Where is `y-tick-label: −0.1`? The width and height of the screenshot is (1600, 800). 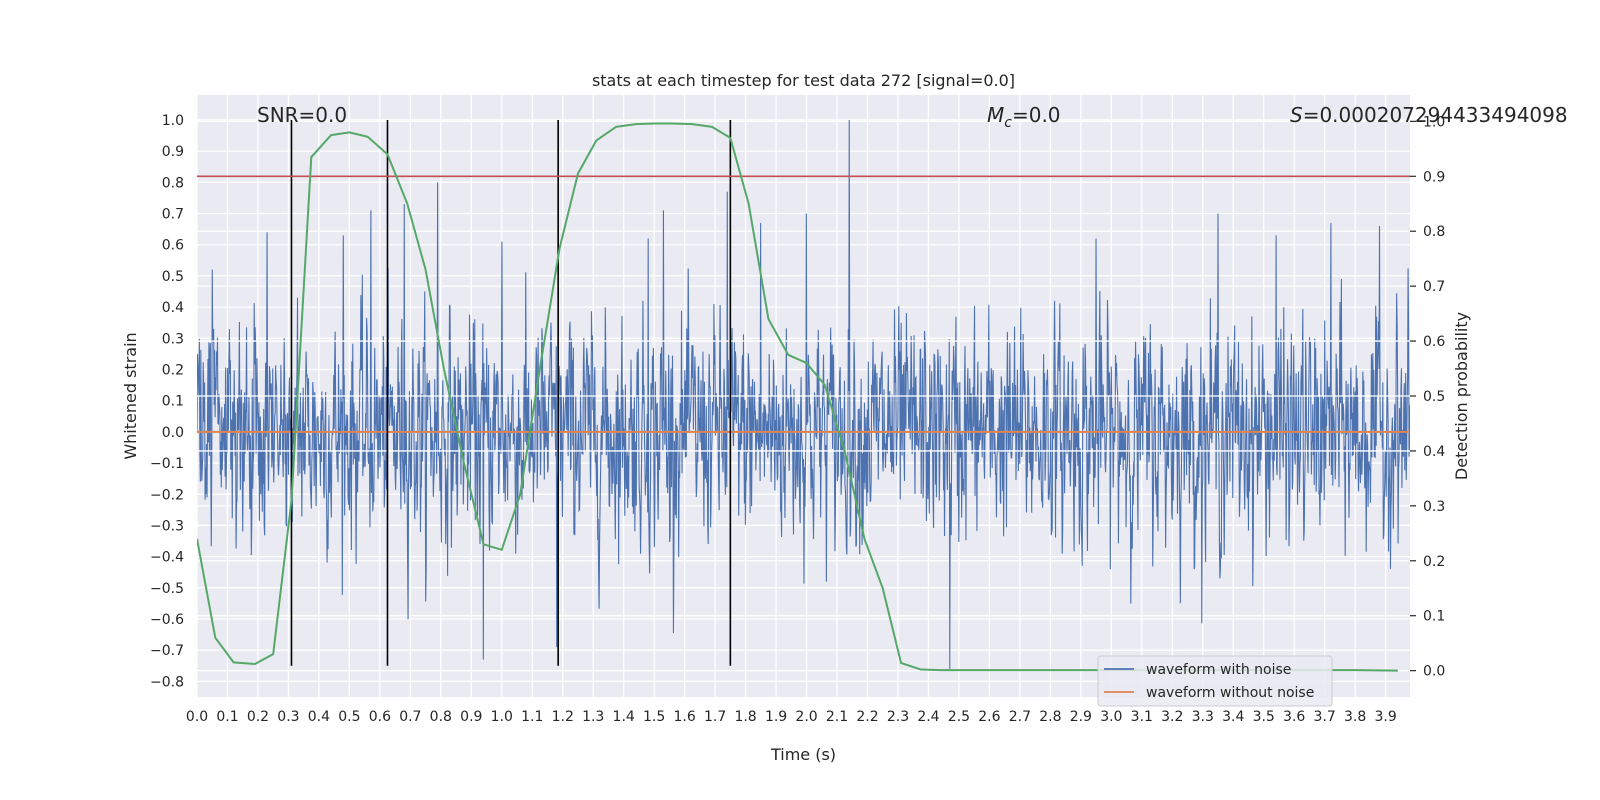
y-tick-label: −0.1 is located at coordinates (167, 464).